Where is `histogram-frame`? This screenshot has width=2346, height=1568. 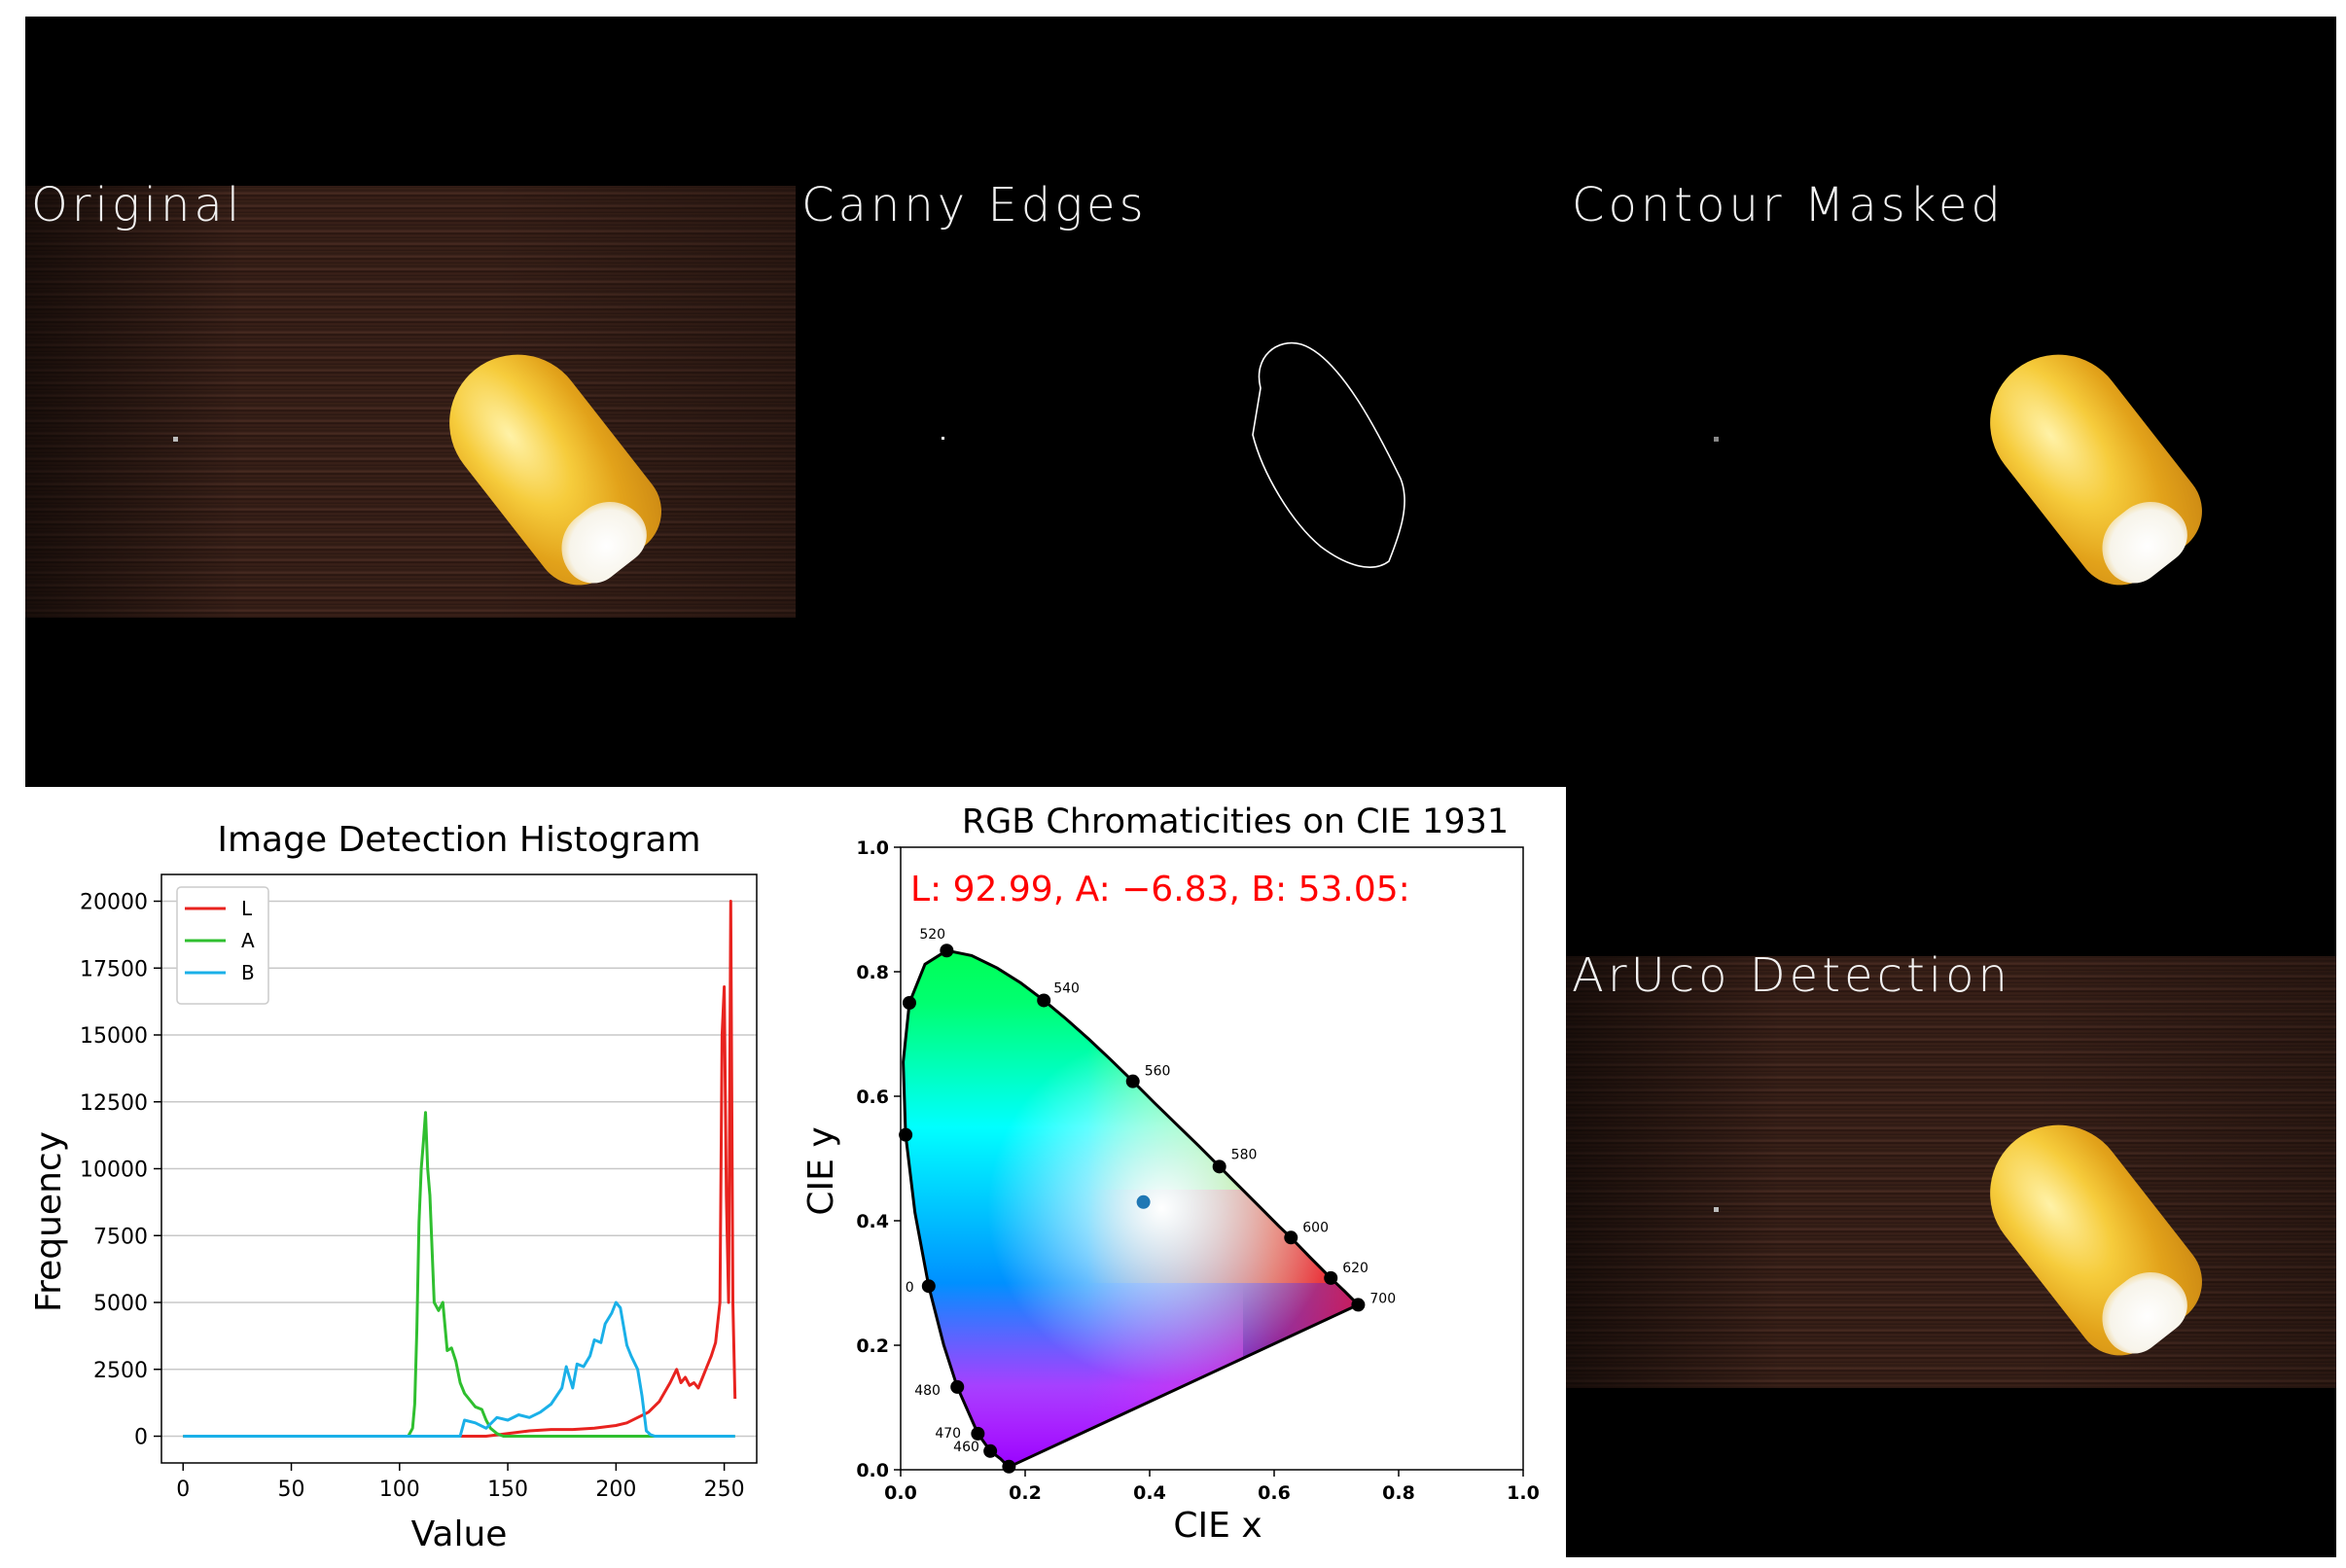 histogram-frame is located at coordinates (459, 1168).